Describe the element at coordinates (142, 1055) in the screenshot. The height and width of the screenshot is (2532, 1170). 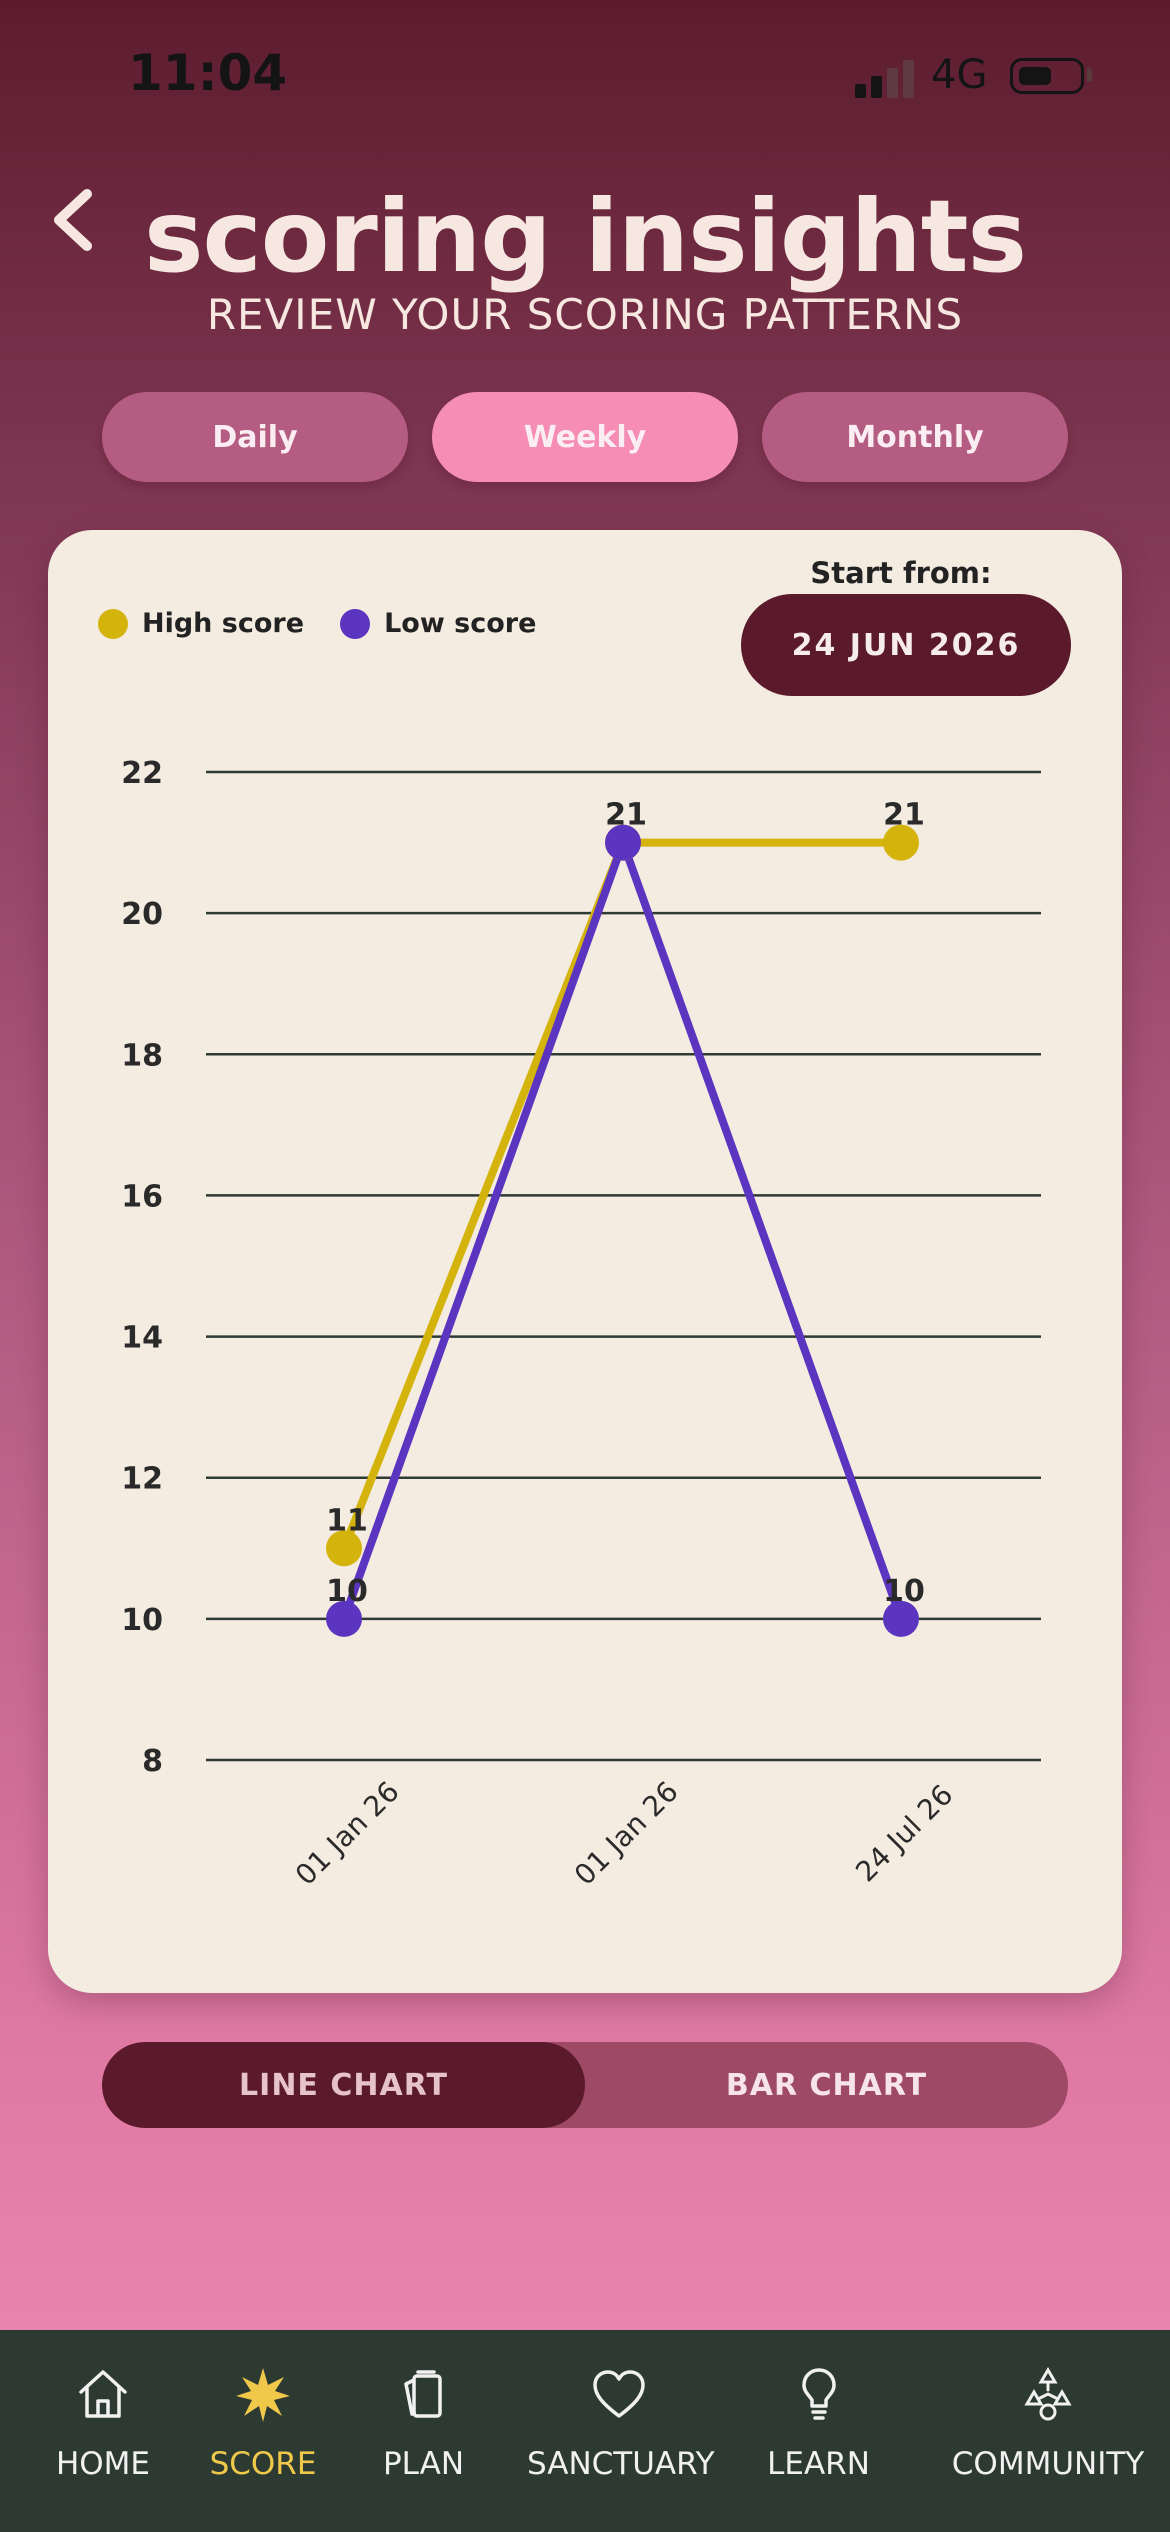
I see `y-tick-label: 18` at that location.